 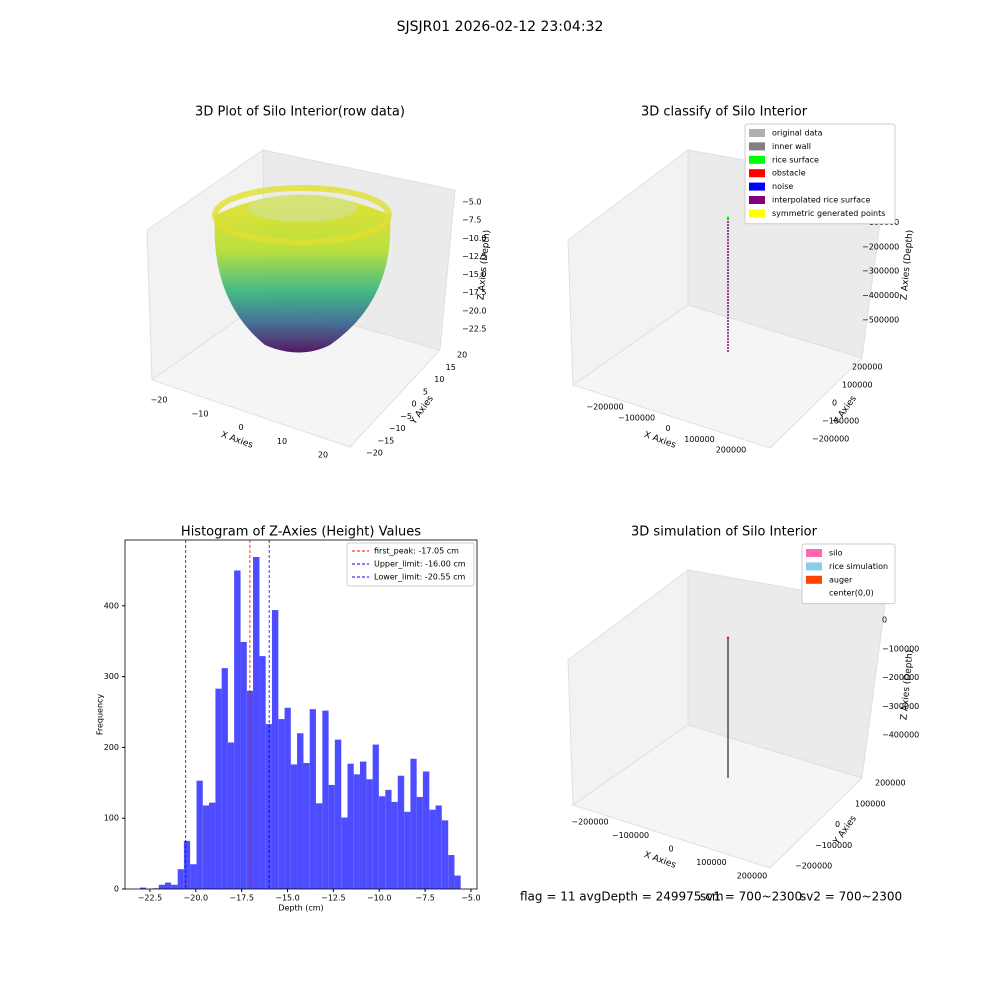 What do you see at coordinates (406, 416) in the screenshot?
I see `y-tick-label: −5` at bounding box center [406, 416].